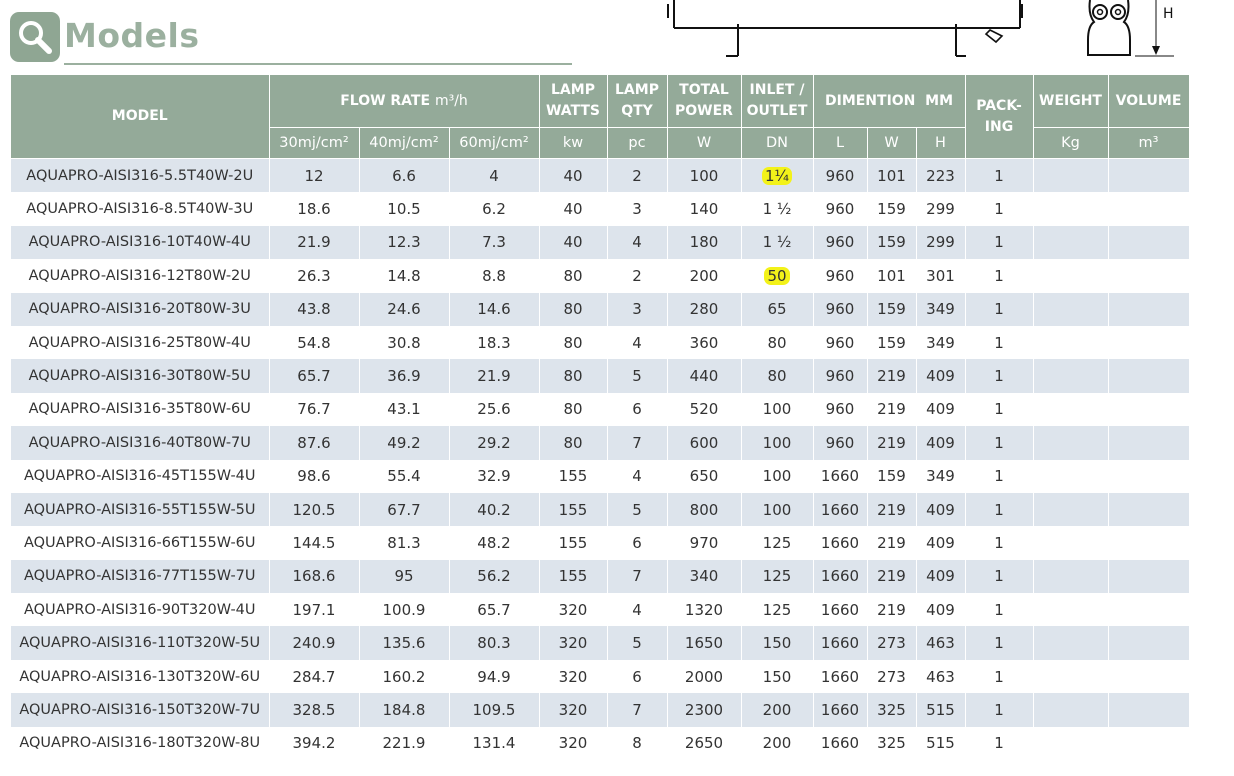 The height and width of the screenshot is (776, 1234). I want to click on cell-height: 349, so click(941, 309).